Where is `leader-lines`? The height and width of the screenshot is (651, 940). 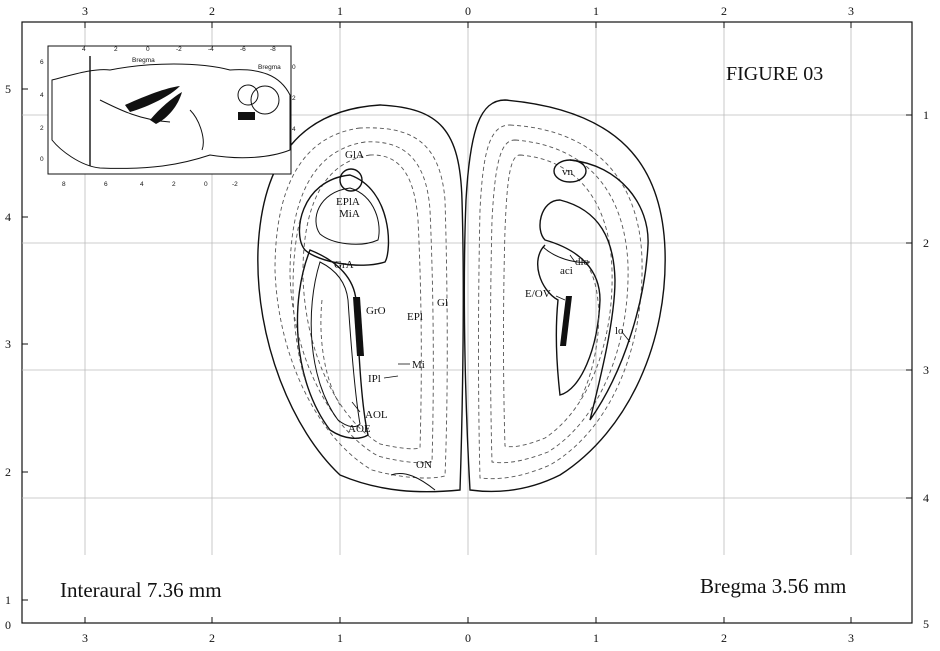 leader-lines is located at coordinates (491, 333).